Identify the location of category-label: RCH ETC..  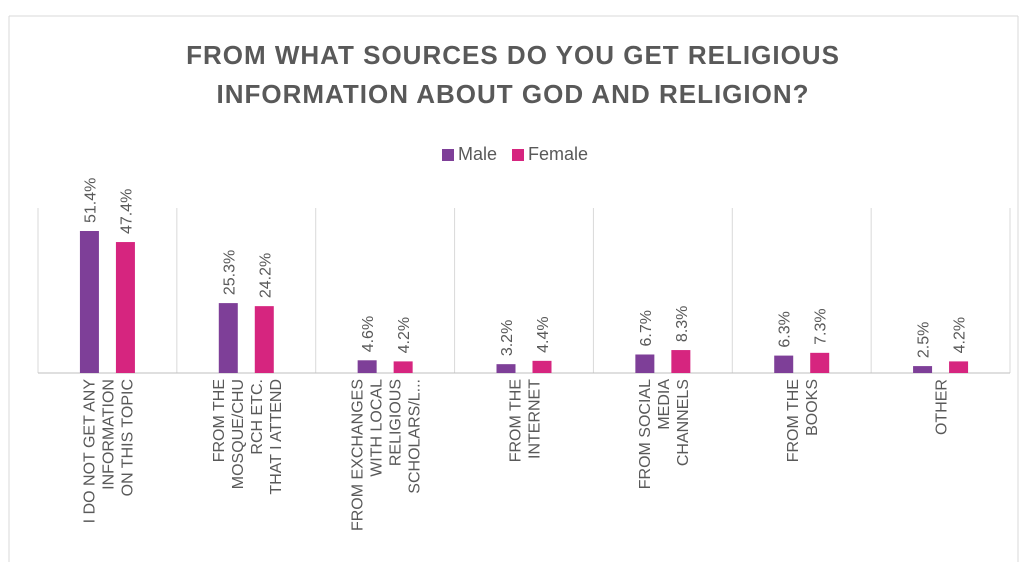
(257, 417).